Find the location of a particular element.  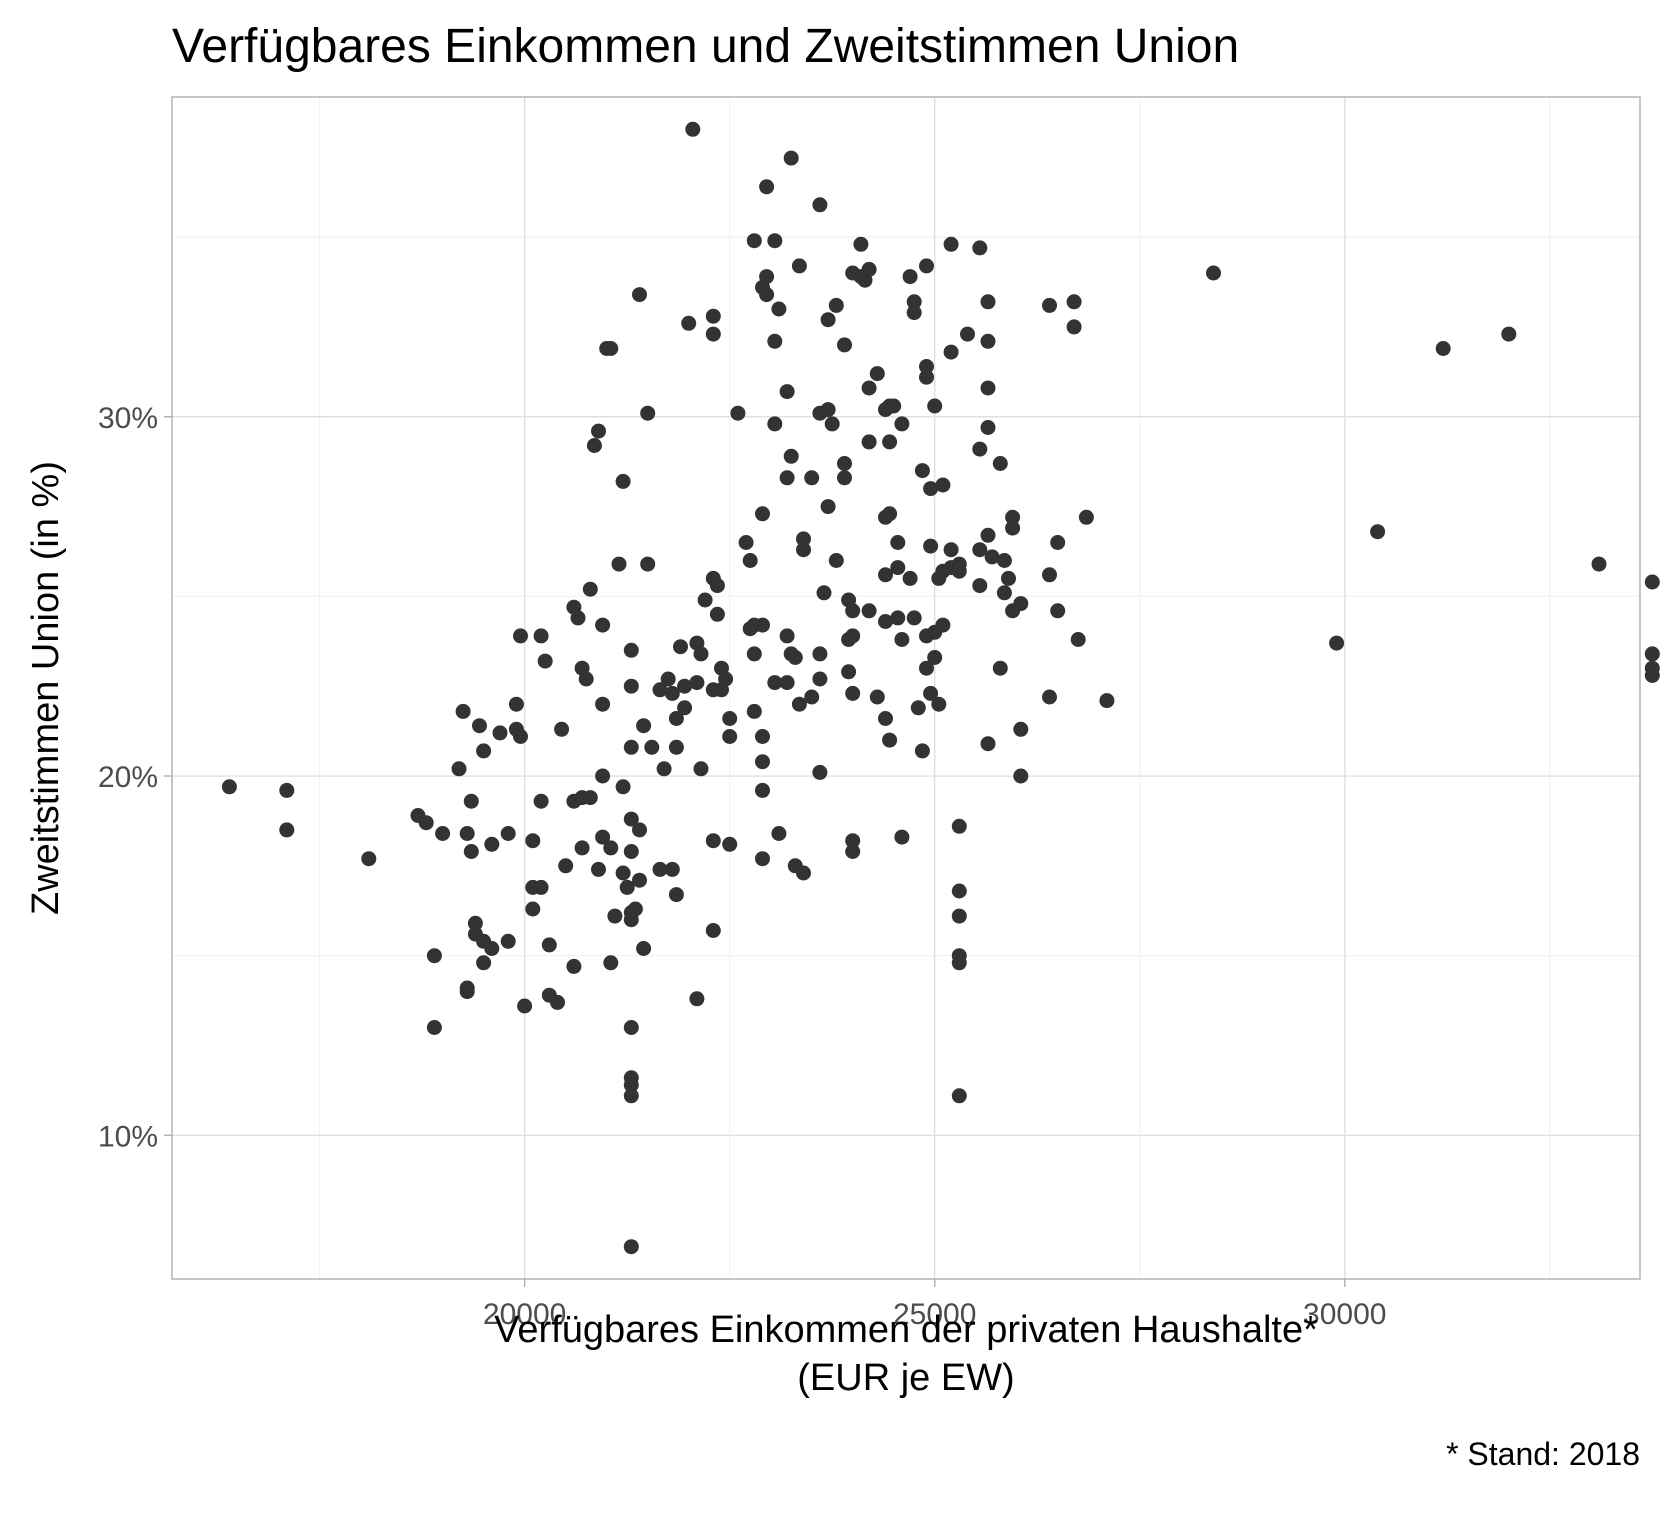

y-axis-title: Zweitstimmen Union (in %) is located at coordinates (46, 688).